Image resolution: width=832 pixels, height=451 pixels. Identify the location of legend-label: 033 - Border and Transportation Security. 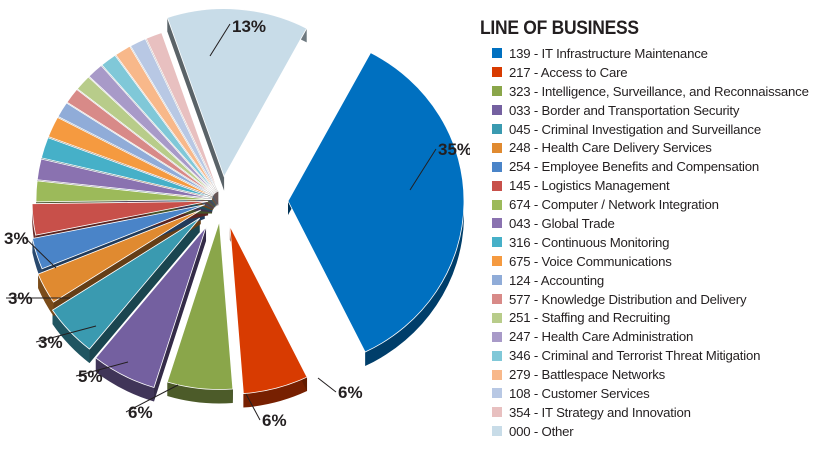
(624, 110).